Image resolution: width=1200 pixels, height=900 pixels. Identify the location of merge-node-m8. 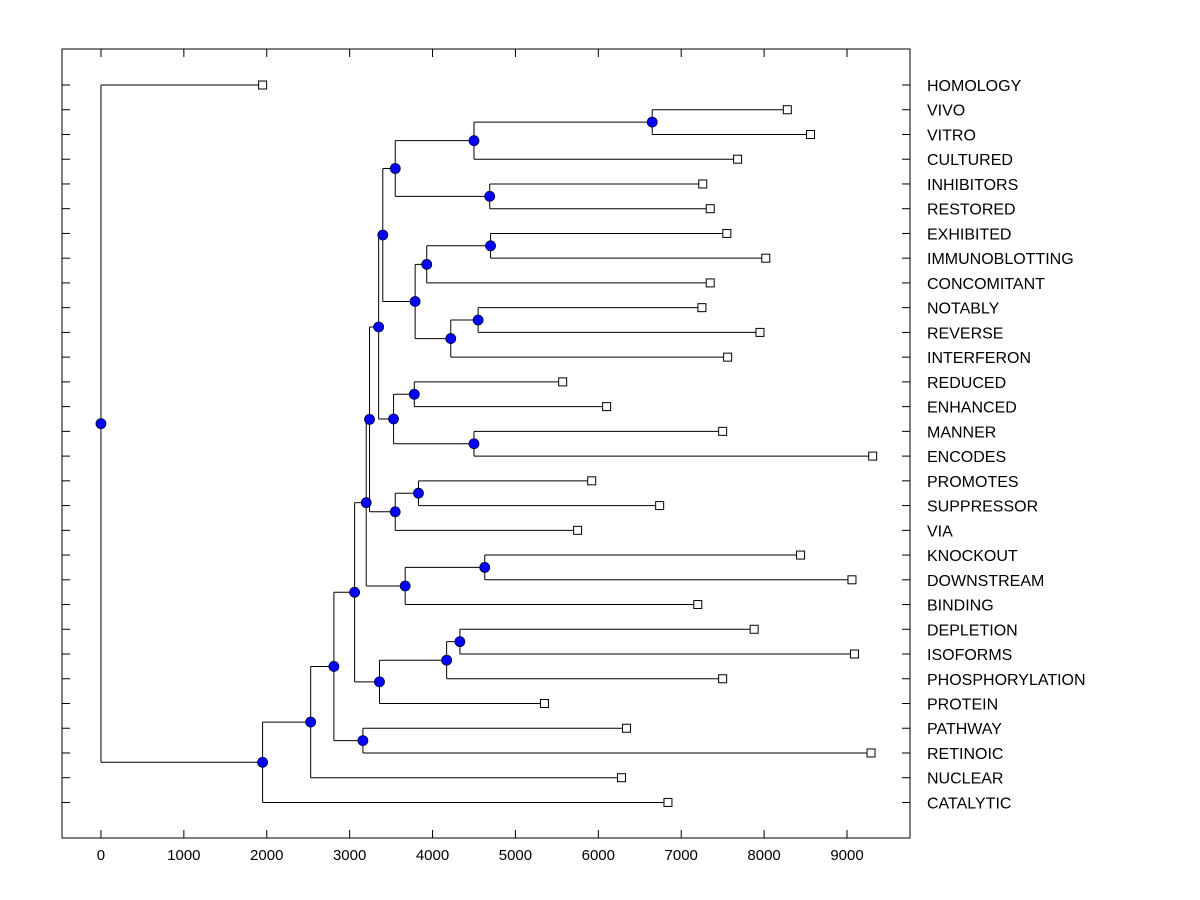
(451, 338).